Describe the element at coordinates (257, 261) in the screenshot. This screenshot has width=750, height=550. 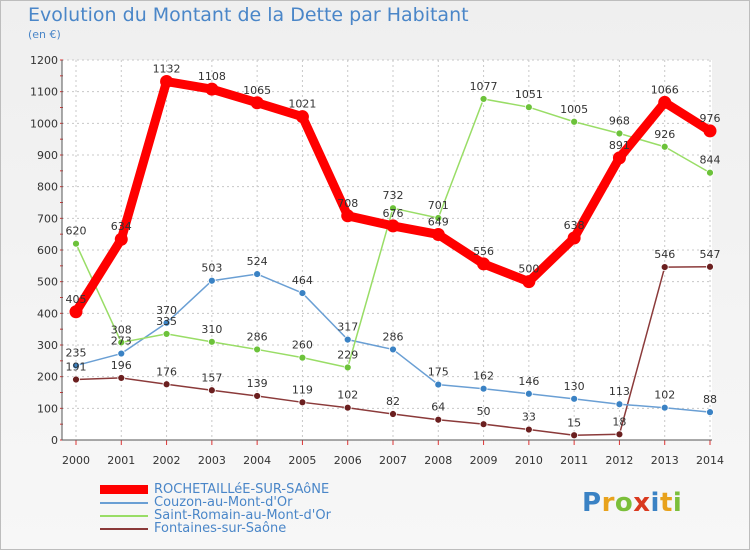
I see `data-label: 524` at that location.